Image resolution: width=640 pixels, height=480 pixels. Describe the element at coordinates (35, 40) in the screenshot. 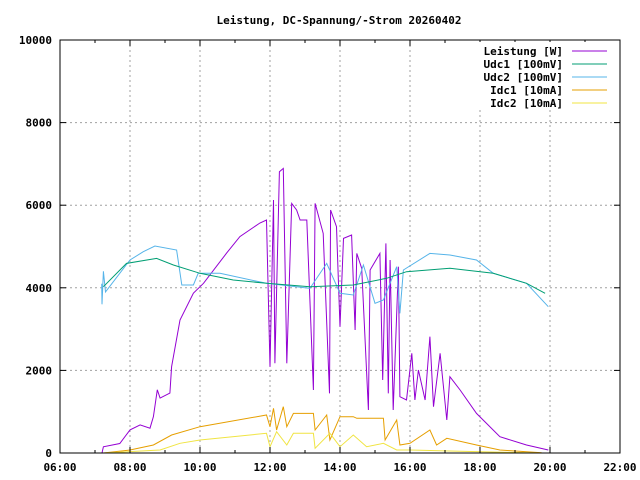

I see `y-tick-label: 10000` at that location.